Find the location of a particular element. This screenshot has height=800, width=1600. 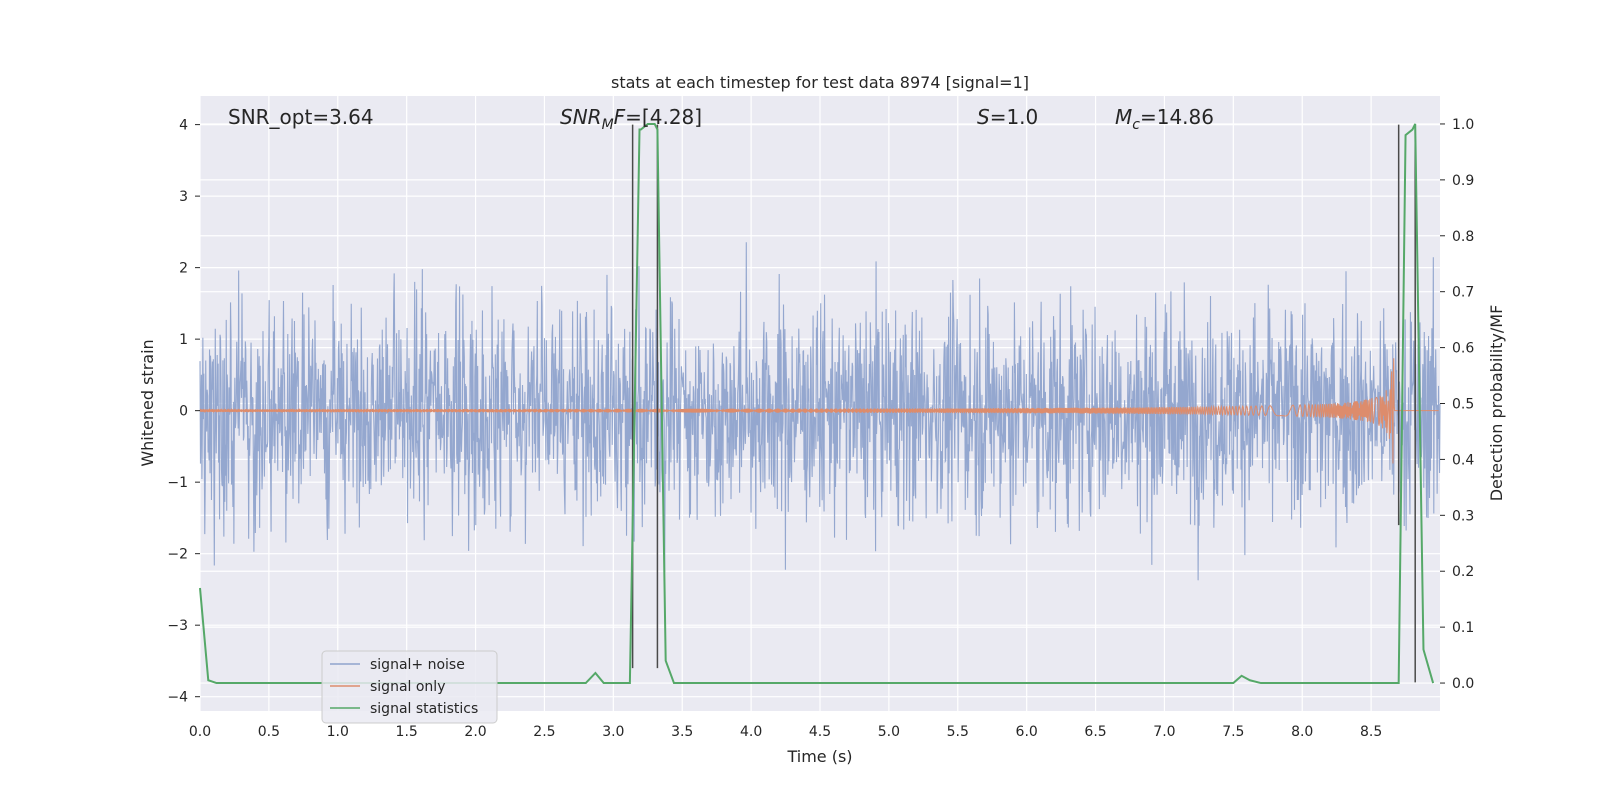

x-tick-label: 4.0 is located at coordinates (751, 732).